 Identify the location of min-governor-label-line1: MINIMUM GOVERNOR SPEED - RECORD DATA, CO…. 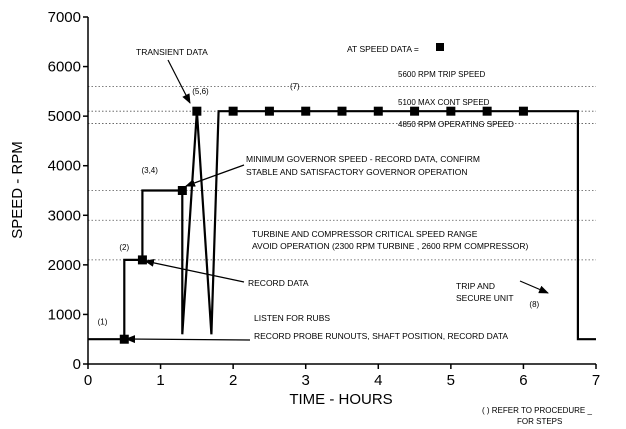
(363, 159).